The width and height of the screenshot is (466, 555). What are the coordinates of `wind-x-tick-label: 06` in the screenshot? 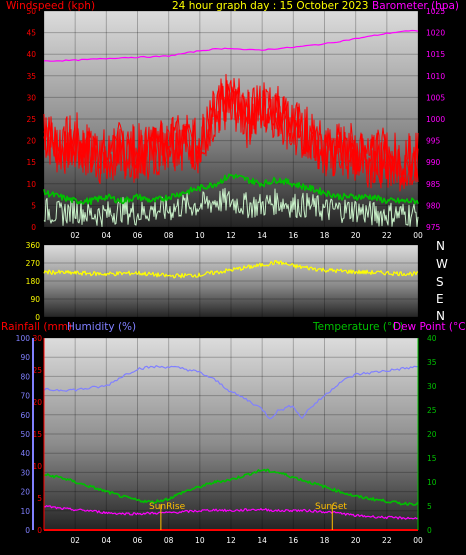 It's located at (138, 235).